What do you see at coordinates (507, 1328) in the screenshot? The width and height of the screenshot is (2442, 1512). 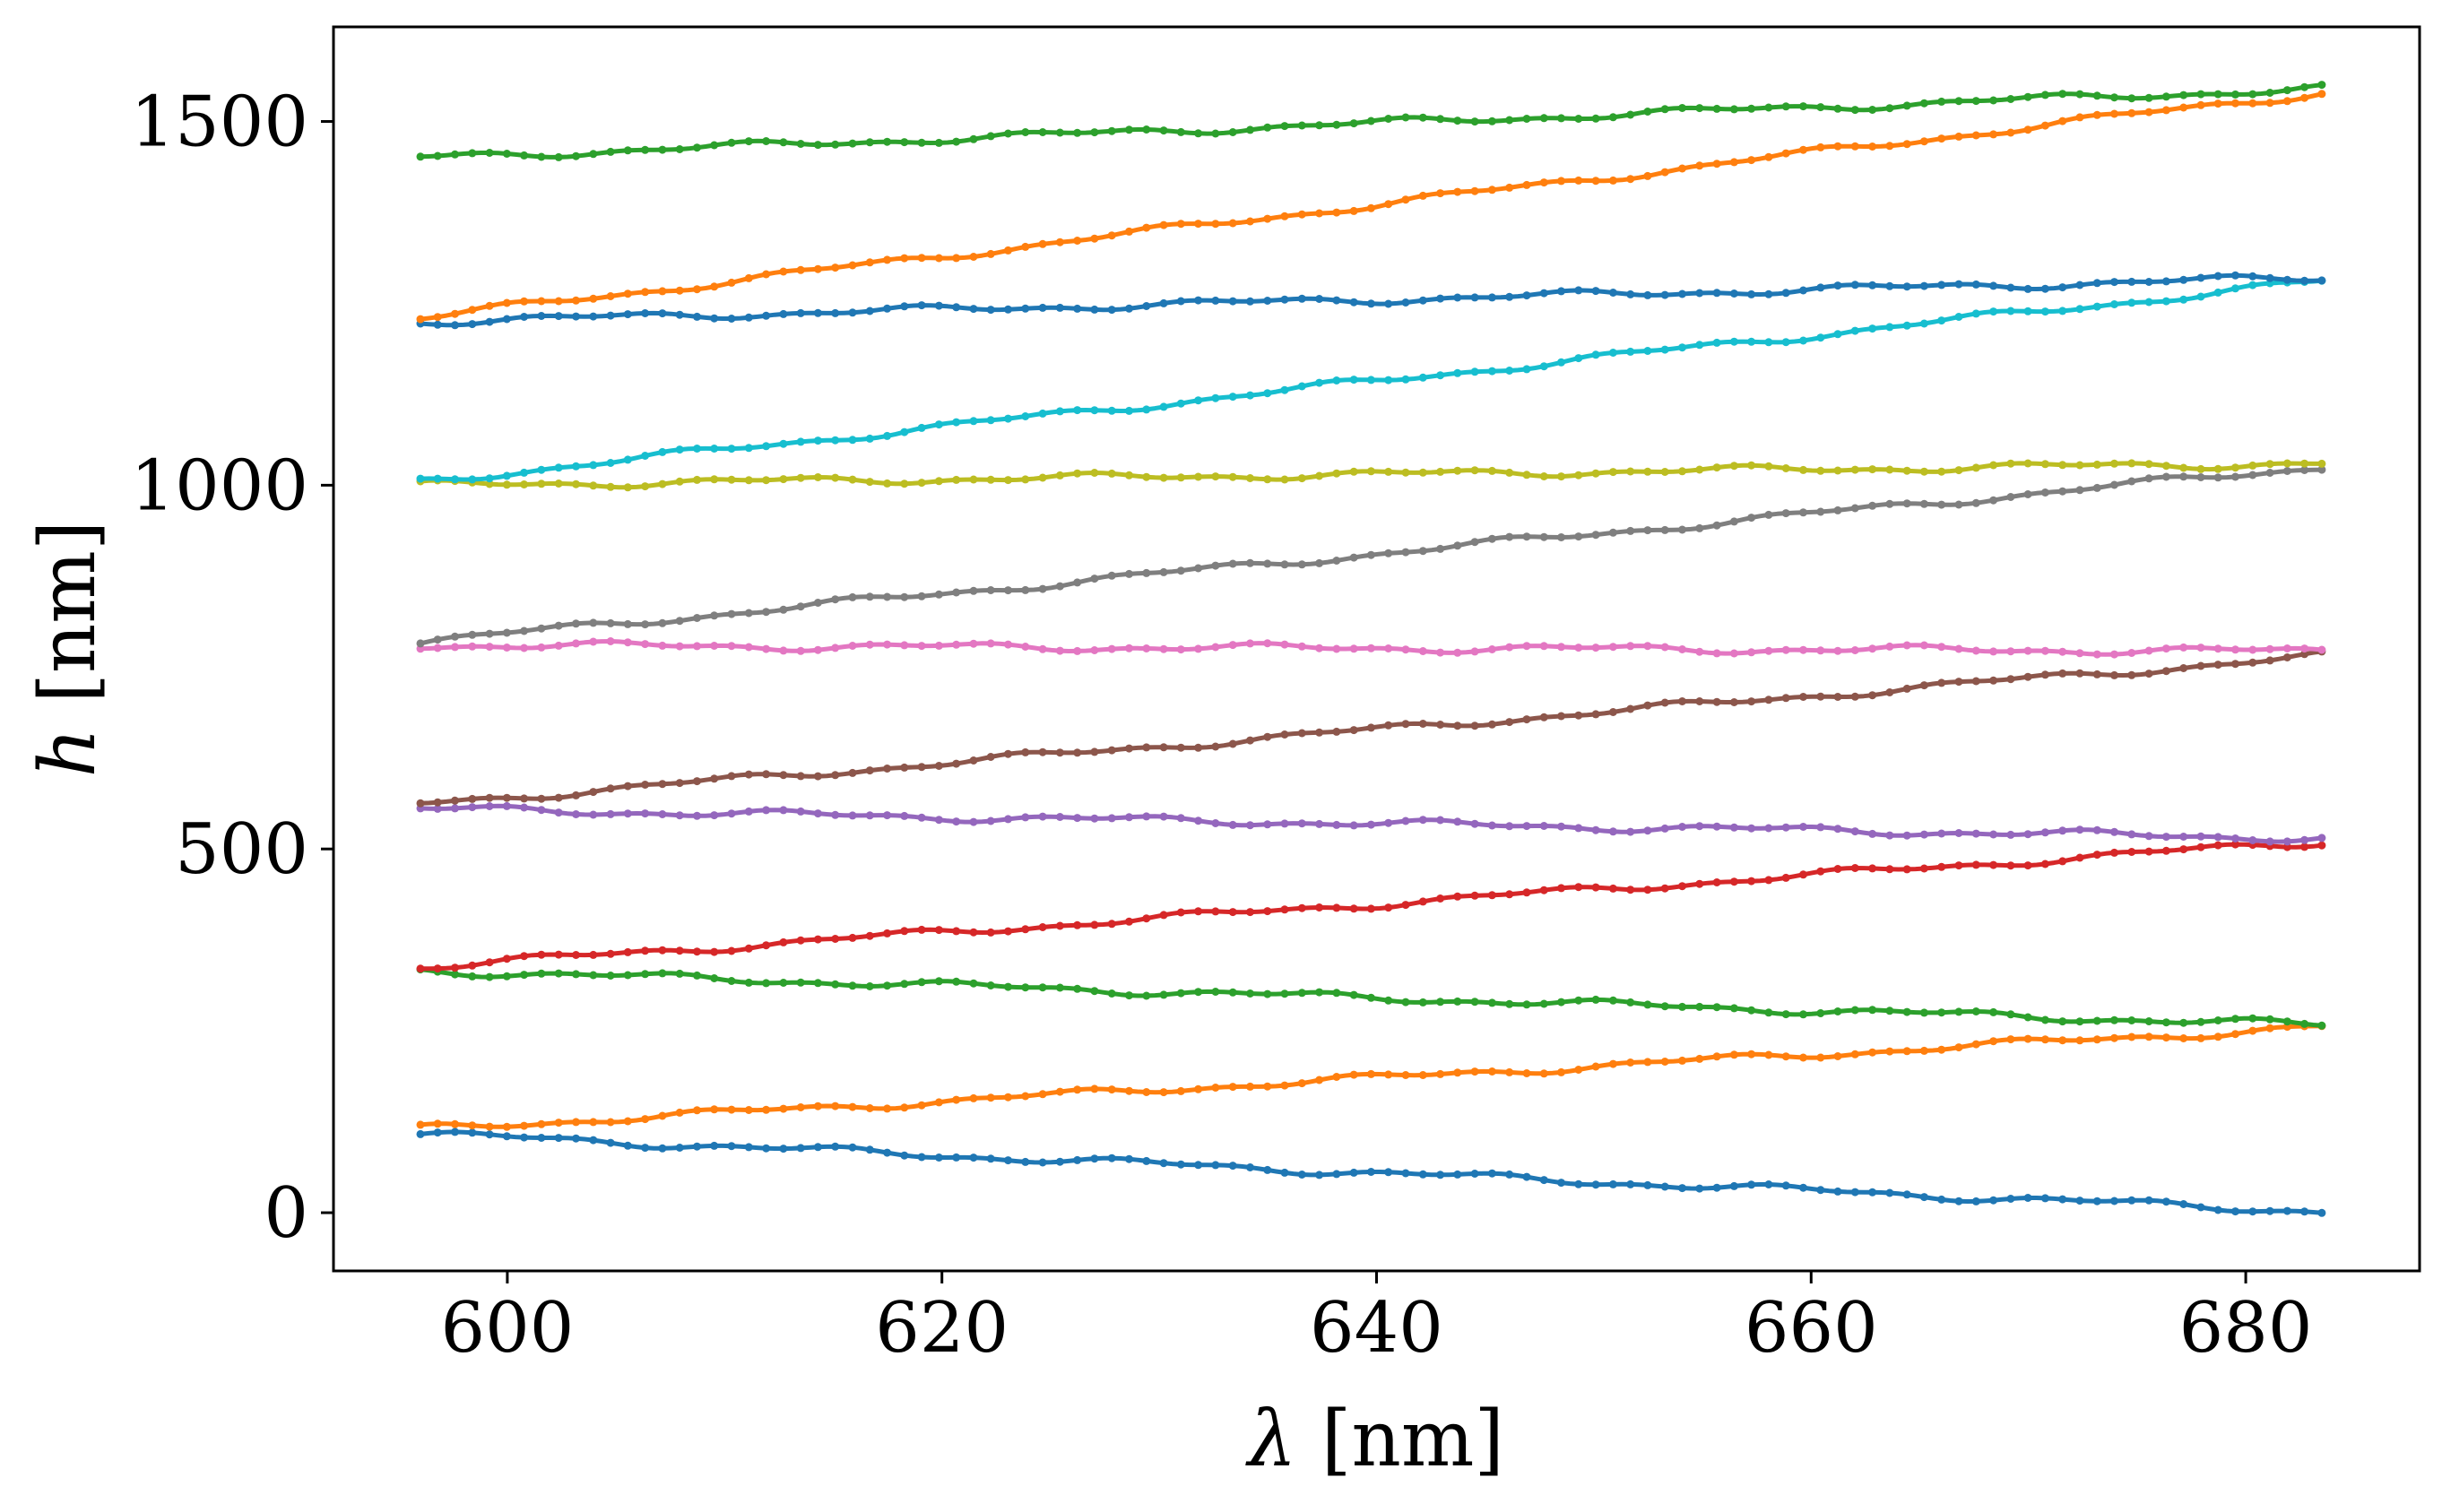 I see `x-tick-label: 600` at bounding box center [507, 1328].